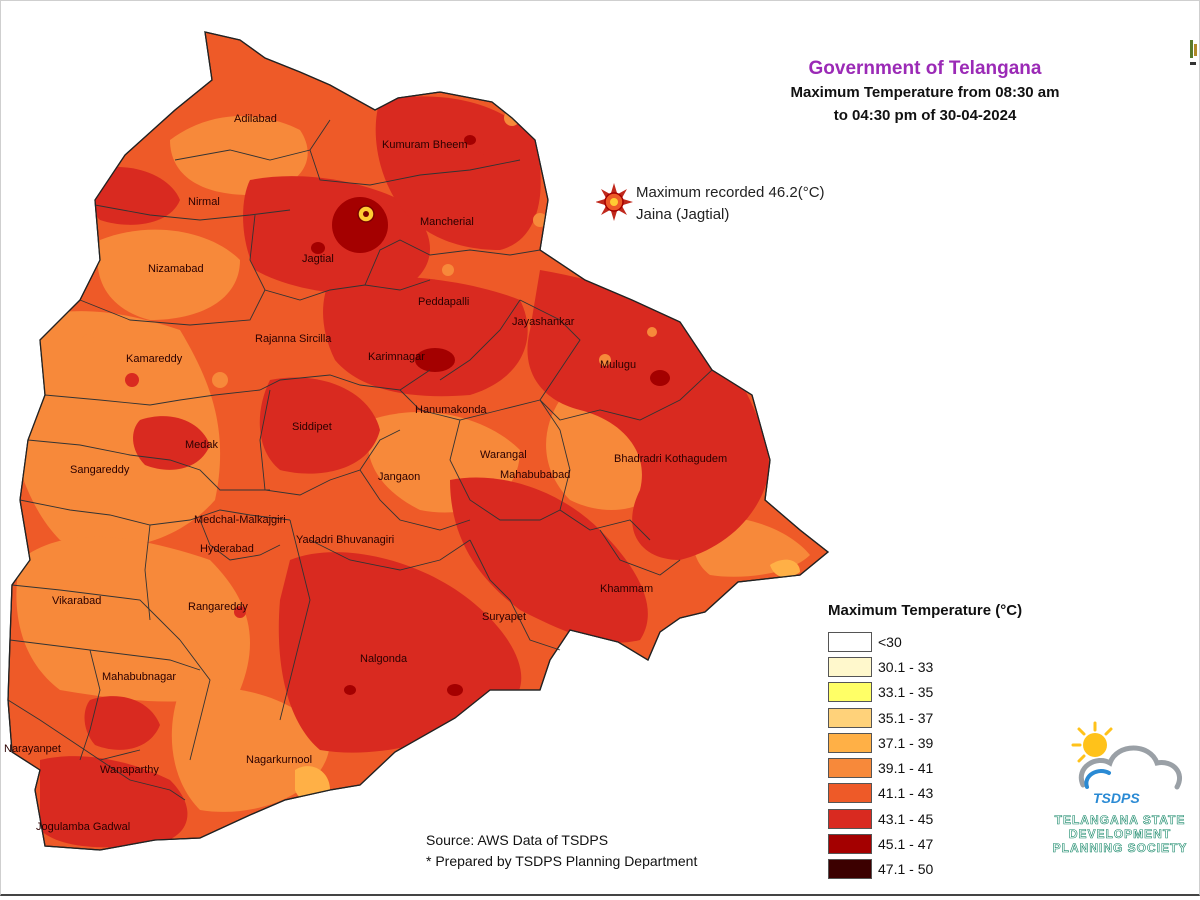 Image resolution: width=1200 pixels, height=900 pixels. What do you see at coordinates (614, 202) in the screenshot?
I see `sun-burst-icon` at bounding box center [614, 202].